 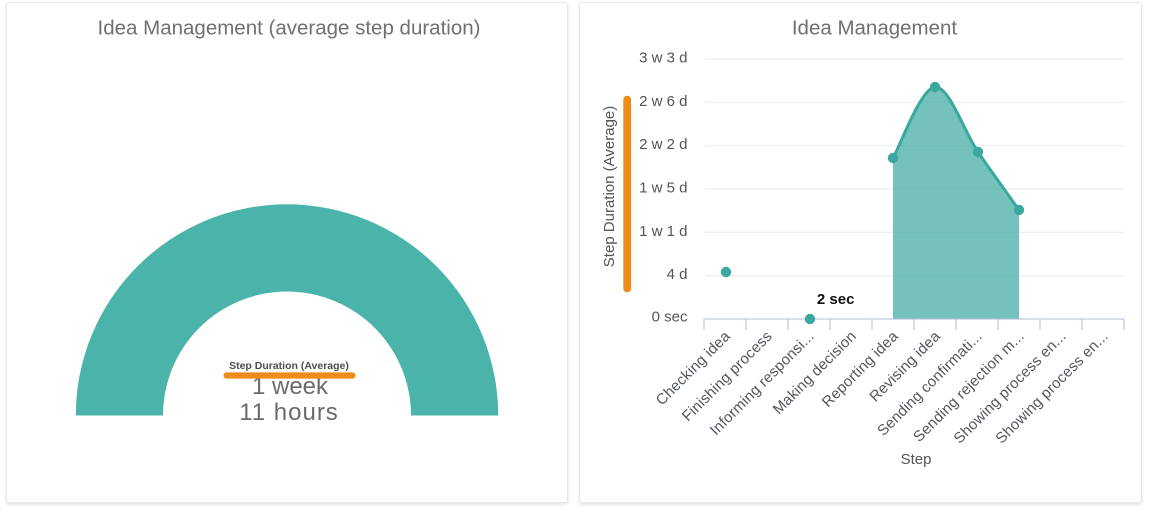 I want to click on svg-text: Idea Management, so click(x=875, y=28).